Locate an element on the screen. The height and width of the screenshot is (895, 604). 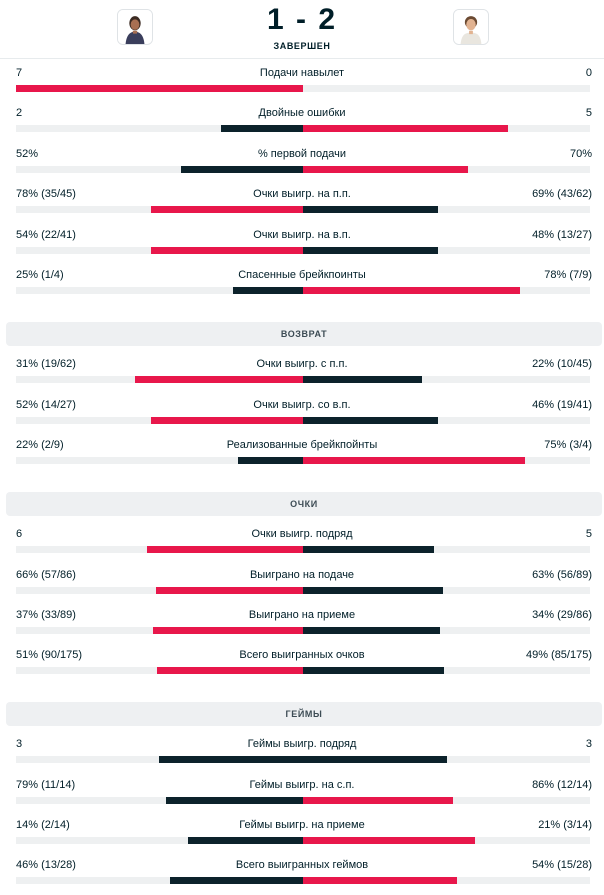
stat-label: Выиграно на подаче is located at coordinates (302, 575).